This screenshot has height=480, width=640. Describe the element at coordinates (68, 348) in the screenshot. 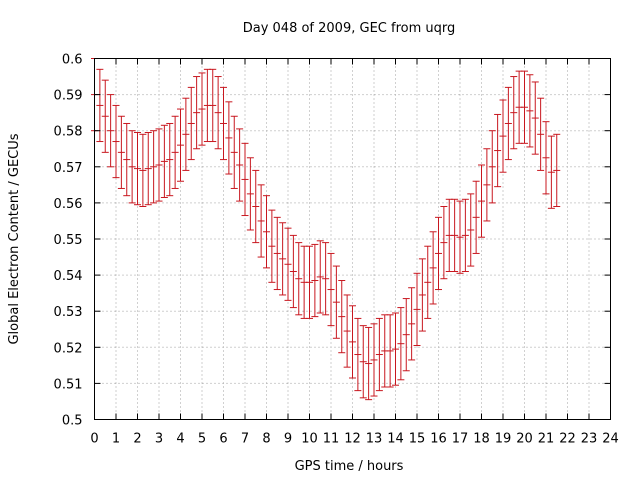

I see `y-tick-label: 0.52` at that location.